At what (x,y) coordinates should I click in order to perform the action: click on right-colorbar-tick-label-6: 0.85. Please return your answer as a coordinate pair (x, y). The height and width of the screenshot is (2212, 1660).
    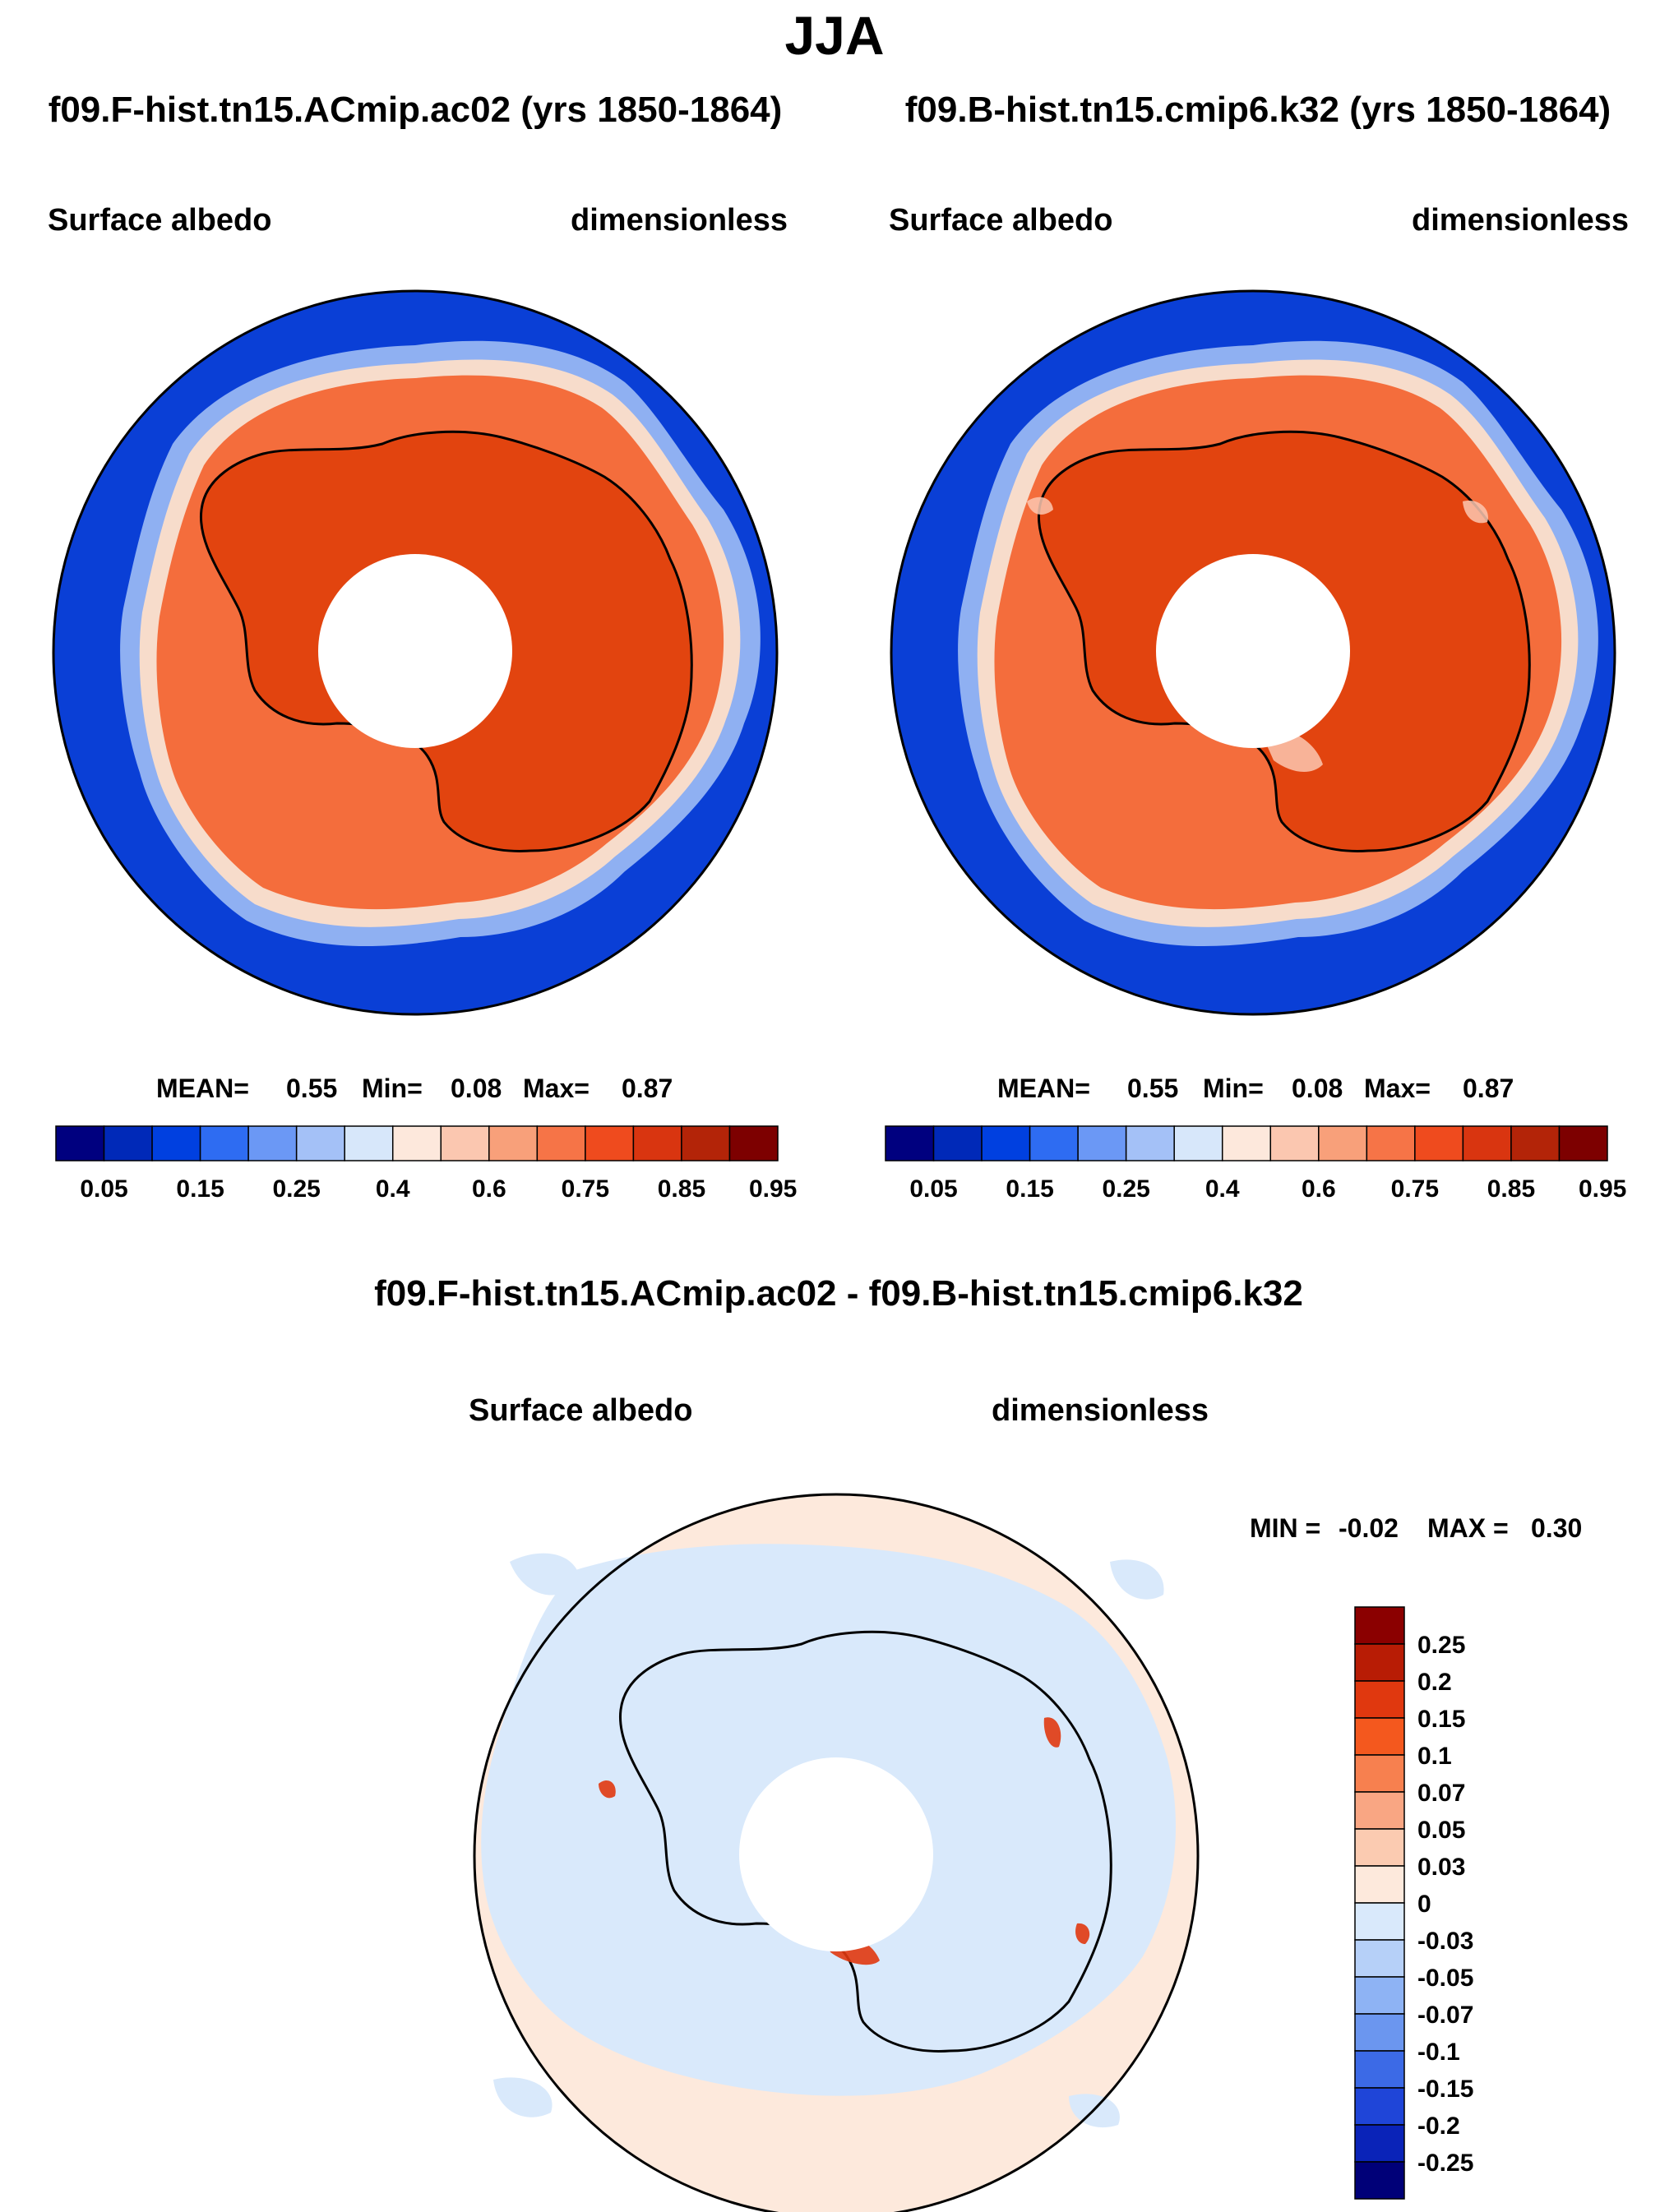
    Looking at the image, I should click on (1511, 1189).